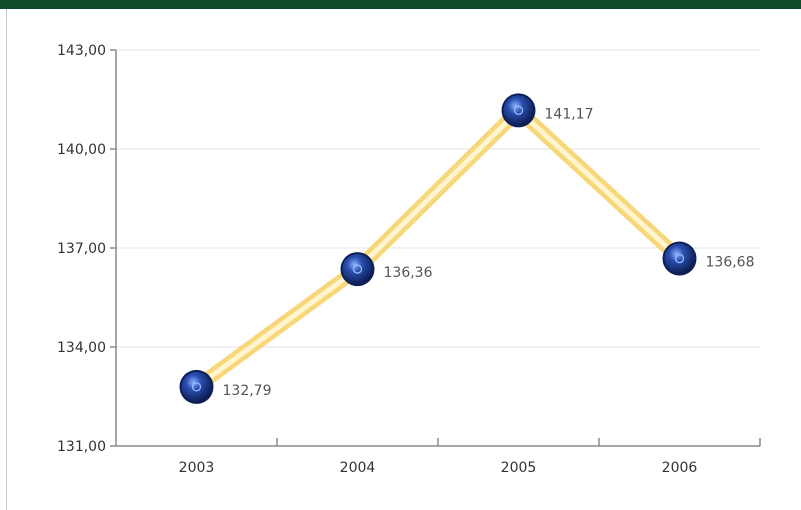  What do you see at coordinates (81, 447) in the screenshot?
I see `y-tick-label: 131,00` at bounding box center [81, 447].